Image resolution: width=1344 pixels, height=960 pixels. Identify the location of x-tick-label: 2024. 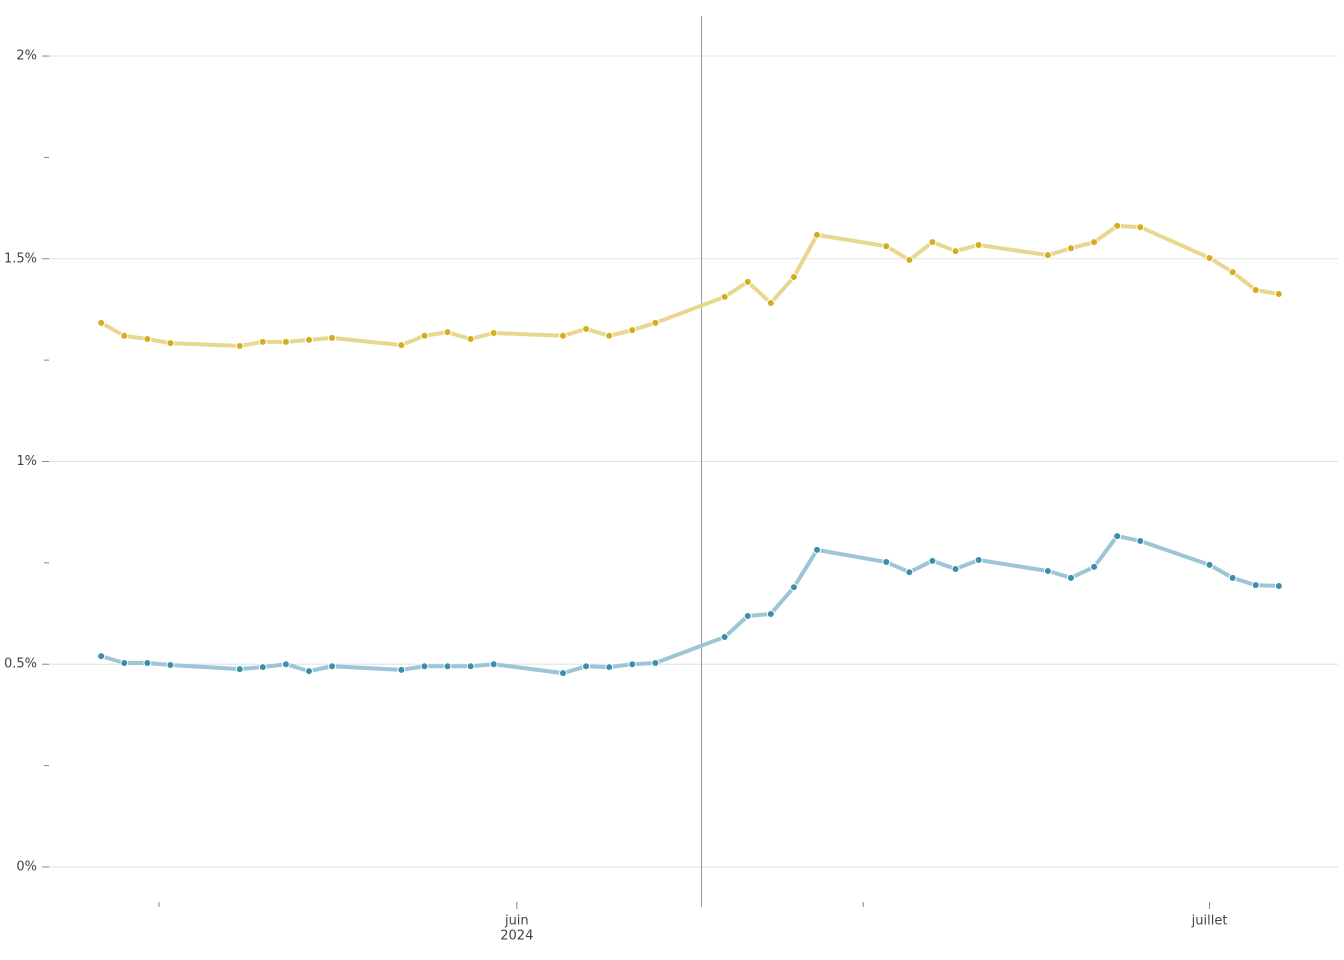
(516, 936).